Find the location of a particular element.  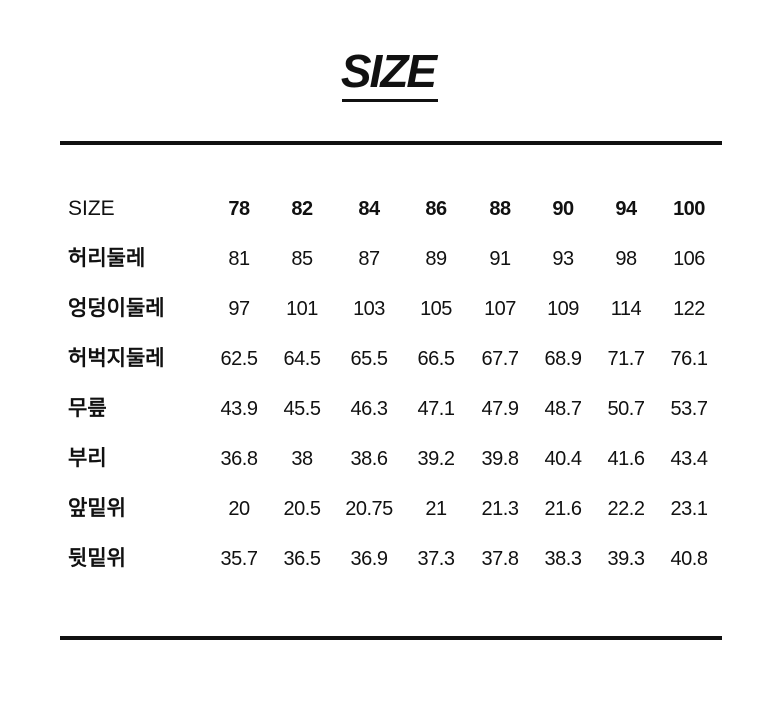

row-label: 허벅지둘레 is located at coordinates (116, 358).